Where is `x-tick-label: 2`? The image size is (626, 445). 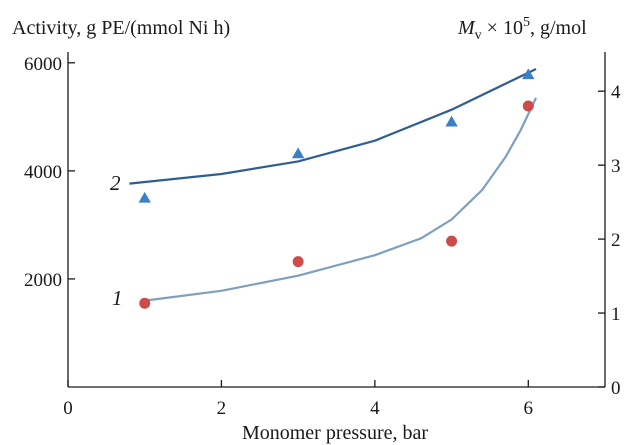
x-tick-label: 2 is located at coordinates (222, 408).